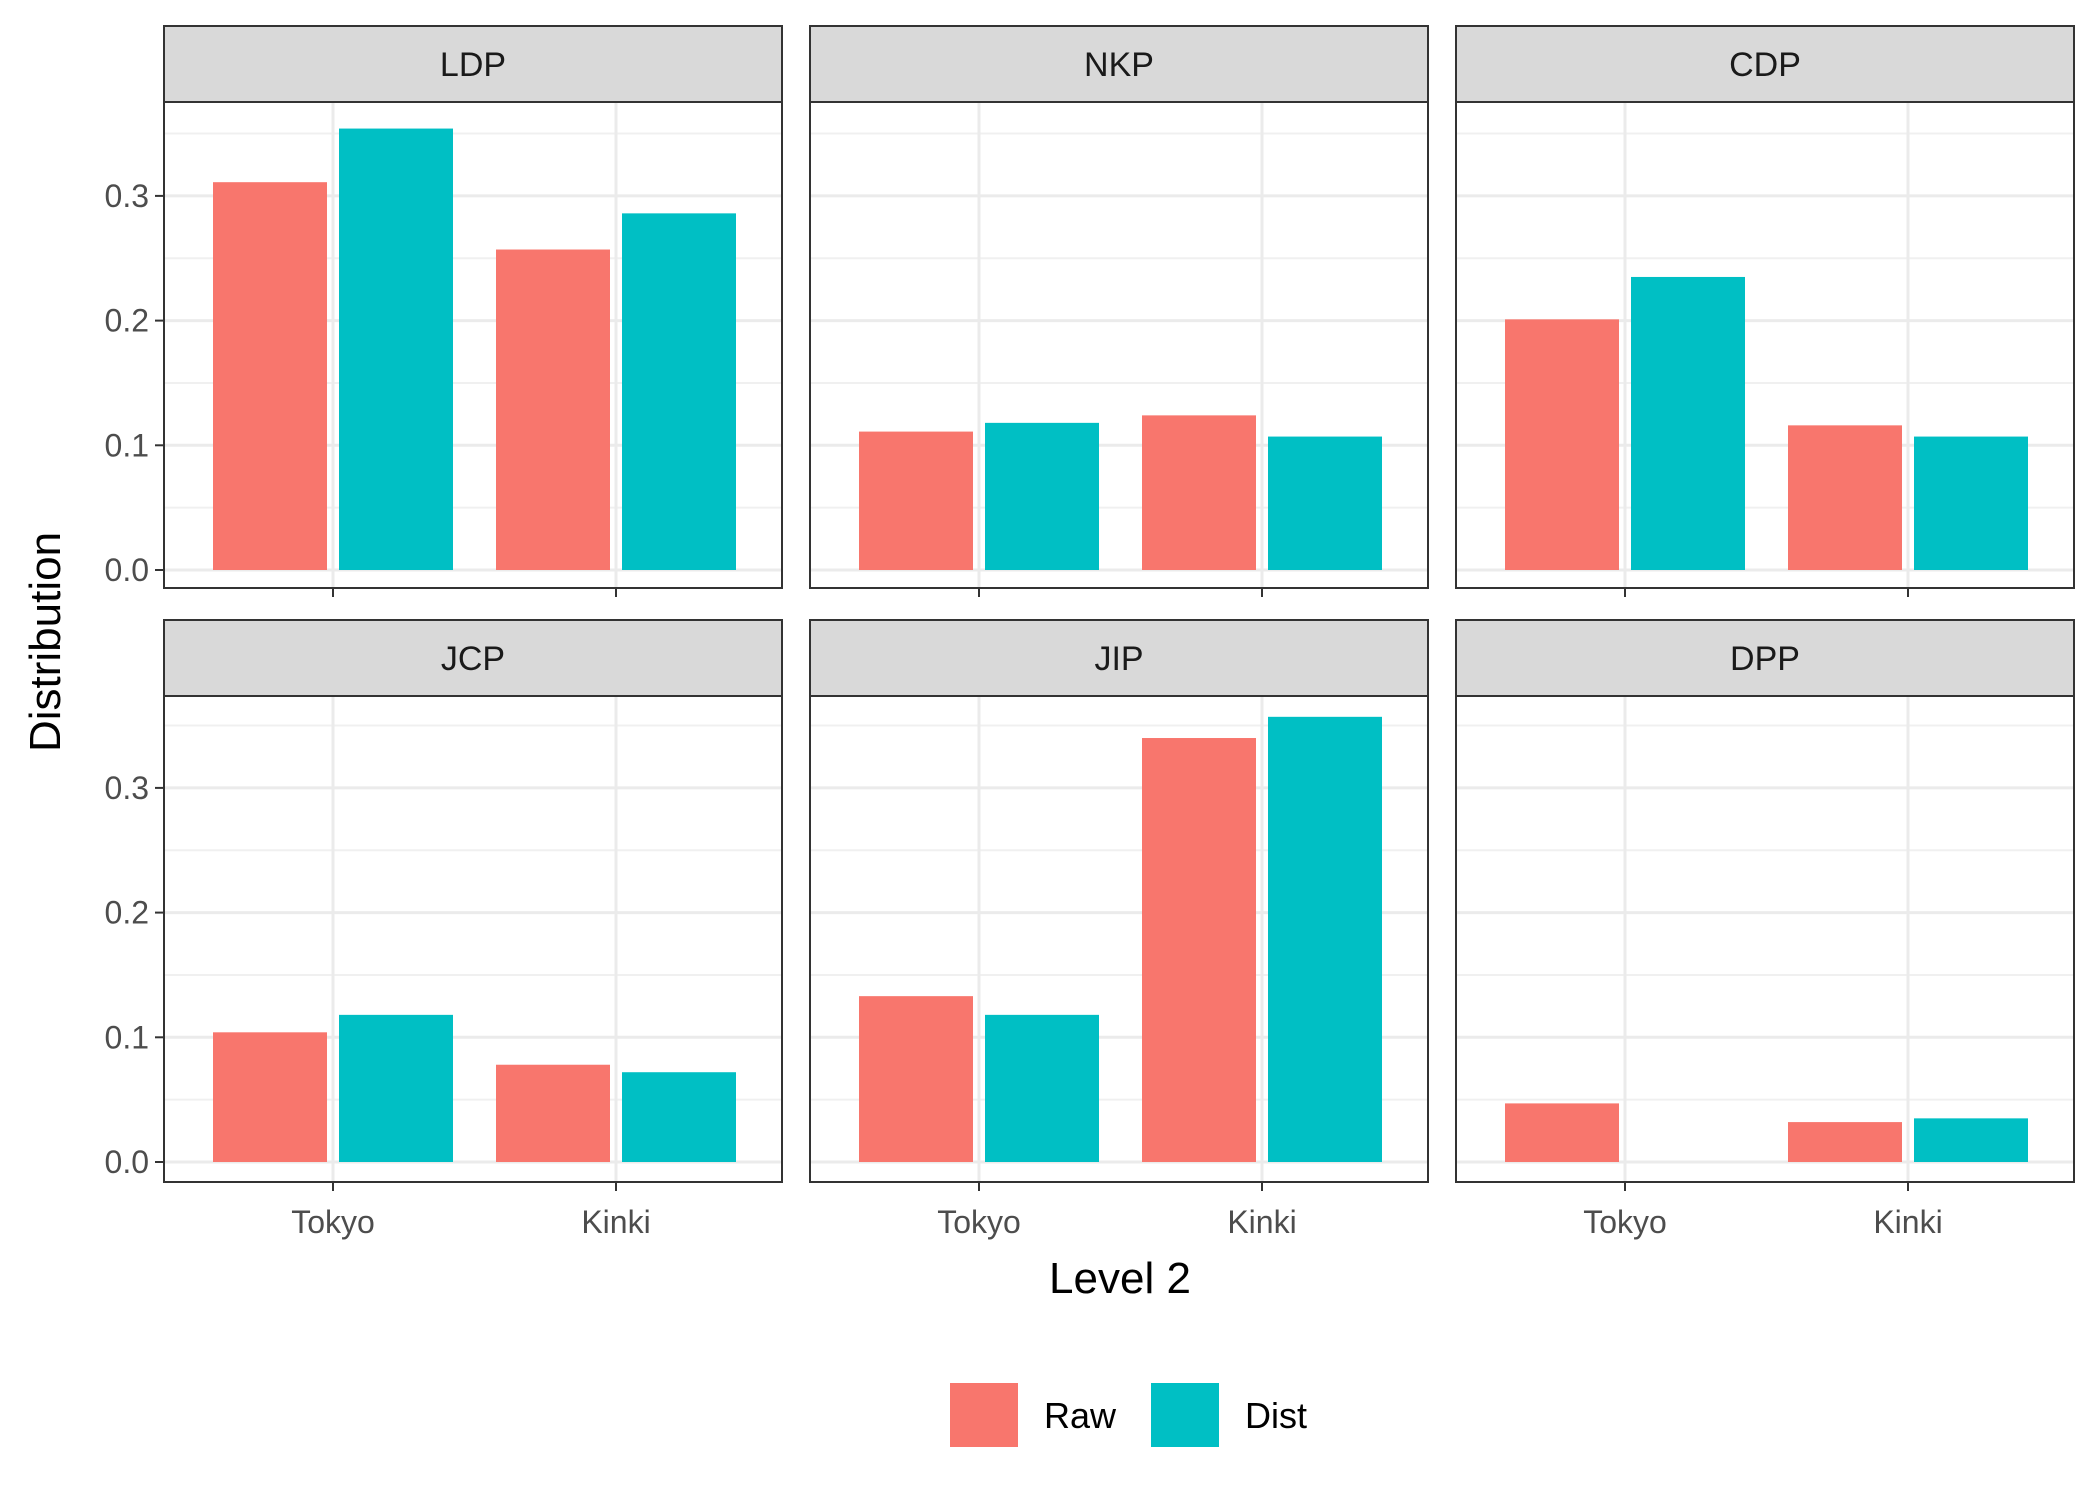 The width and height of the screenshot is (2100, 1505). I want to click on legend-label-dist: Dist, so click(1276, 1415).